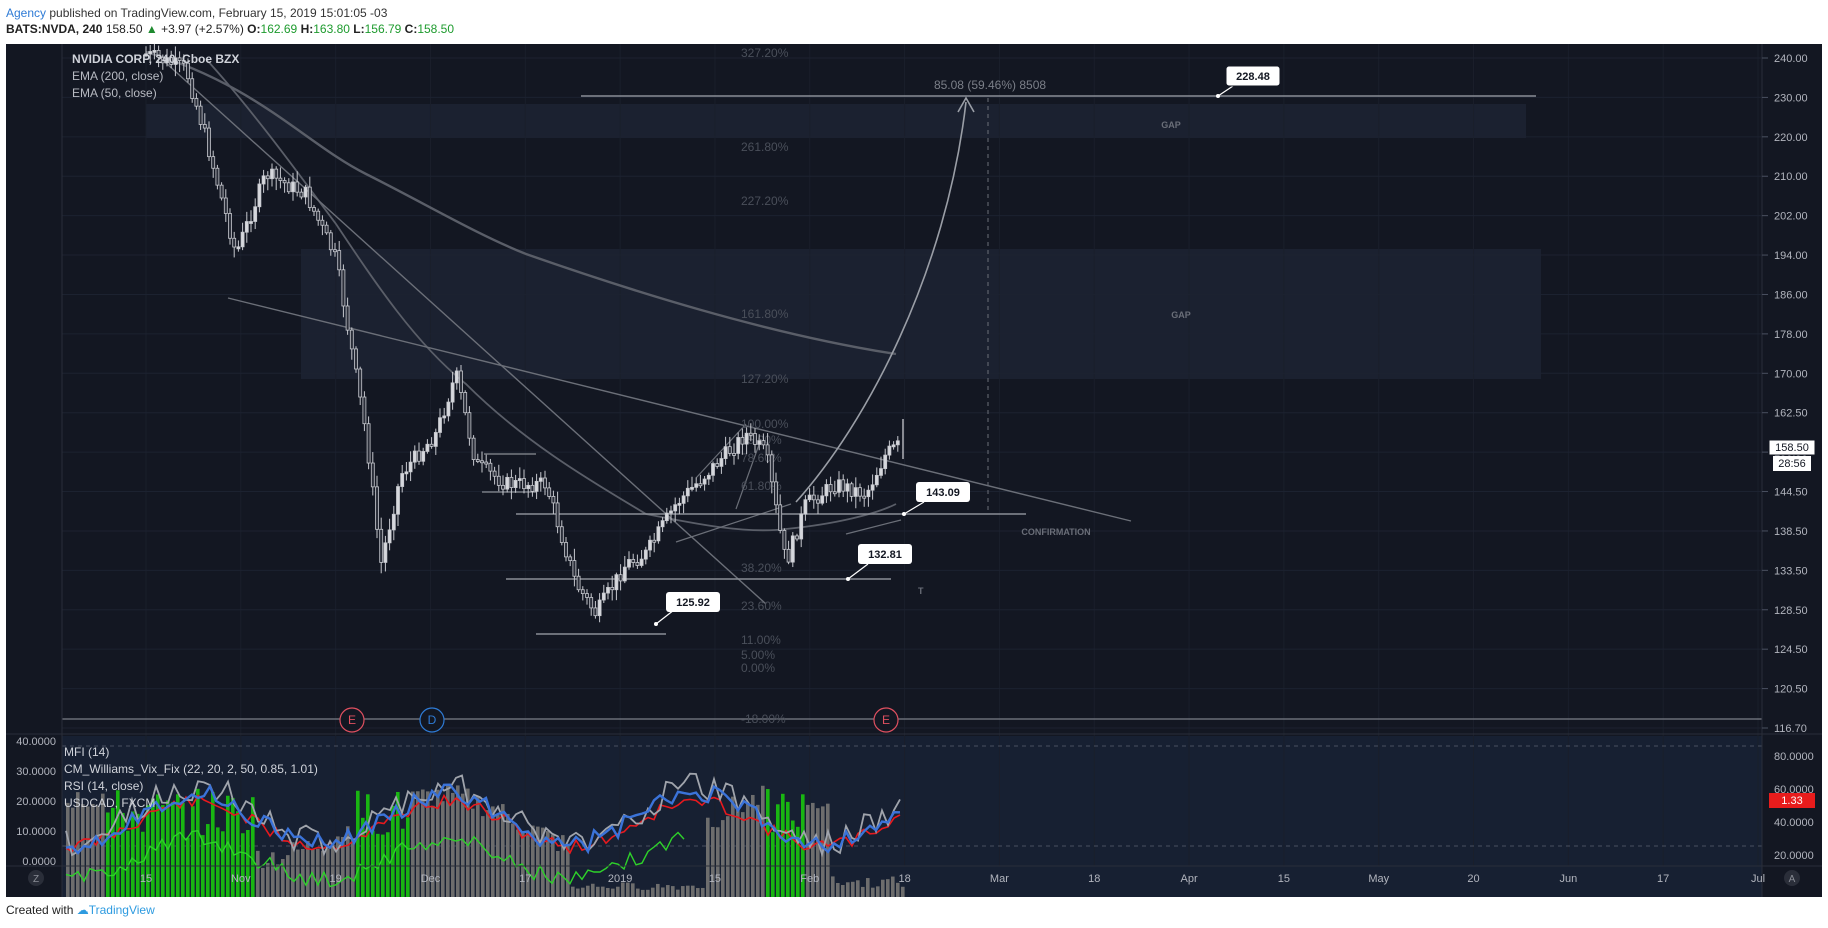  I want to click on author-link: Agency, so click(26, 13).